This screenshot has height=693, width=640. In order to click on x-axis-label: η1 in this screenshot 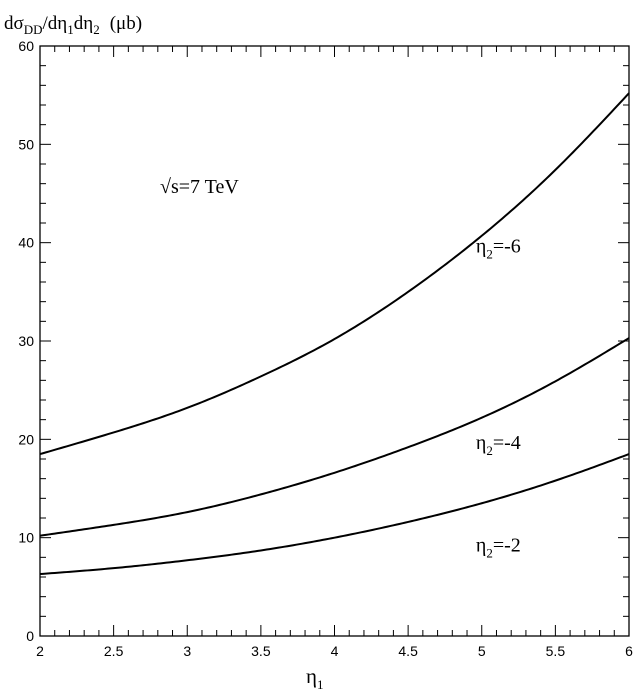, I will do `click(314, 678)`.